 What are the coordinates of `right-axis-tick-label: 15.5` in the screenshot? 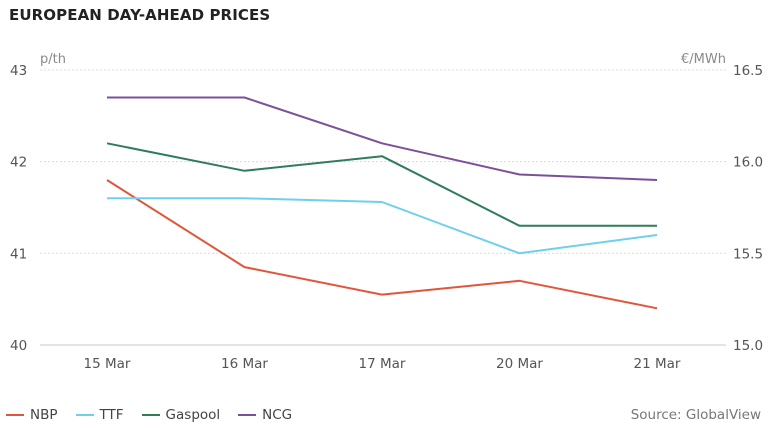 It's located at (748, 254).